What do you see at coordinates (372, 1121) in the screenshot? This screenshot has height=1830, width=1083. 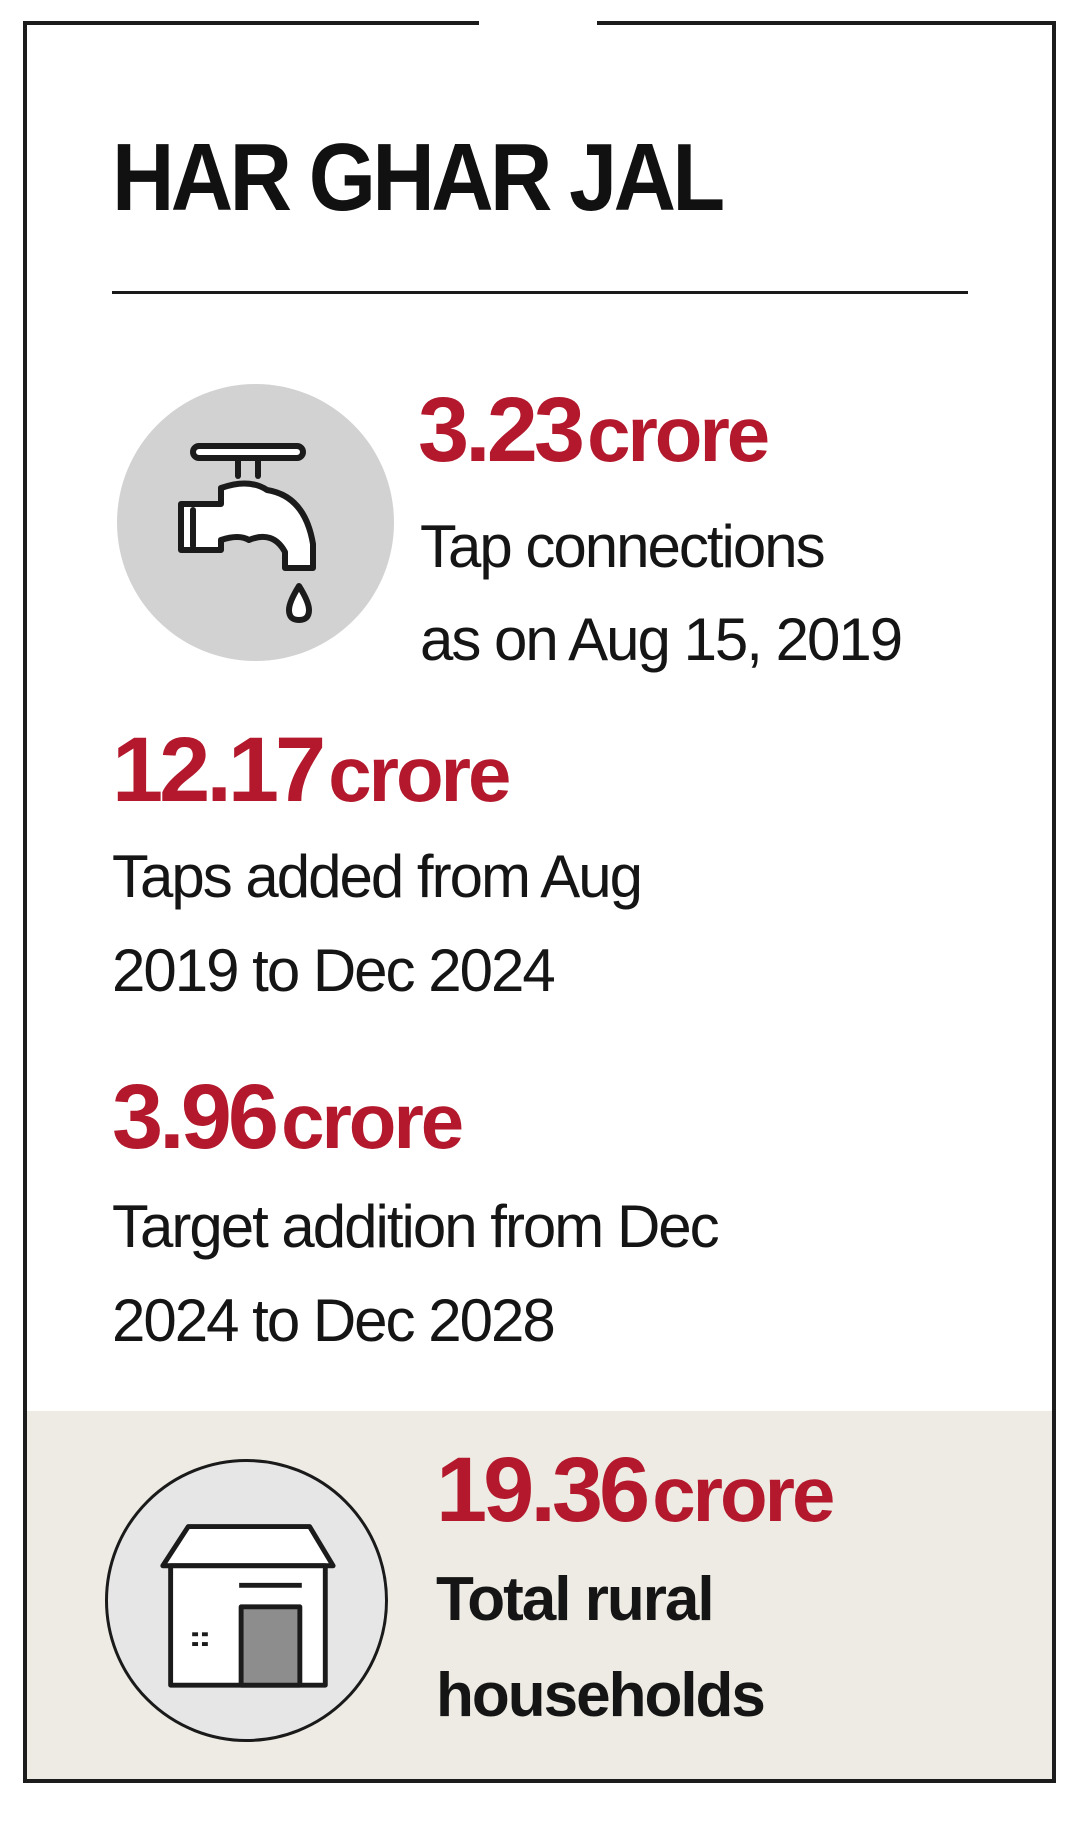 I see `target-addition-unit: crore` at bounding box center [372, 1121].